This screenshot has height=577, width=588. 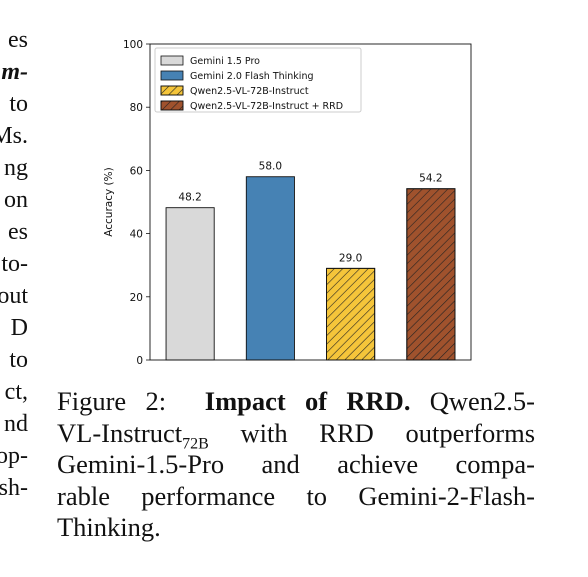 What do you see at coordinates (14, 456) in the screenshot?
I see `margin-fragment: op-` at bounding box center [14, 456].